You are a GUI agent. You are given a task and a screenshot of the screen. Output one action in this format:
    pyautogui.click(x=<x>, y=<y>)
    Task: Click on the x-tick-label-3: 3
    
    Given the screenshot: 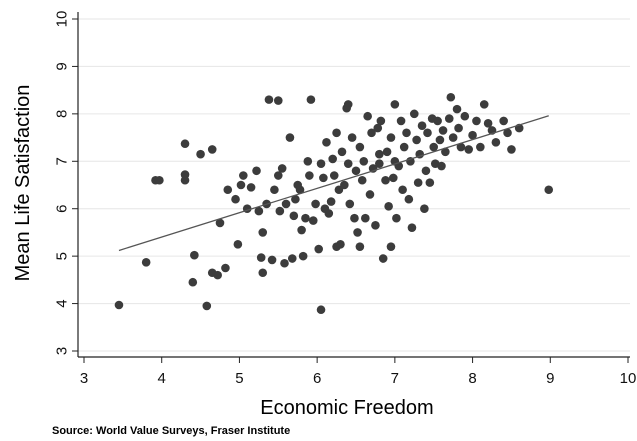 What is the action you would take?
    pyautogui.click(x=84, y=378)
    